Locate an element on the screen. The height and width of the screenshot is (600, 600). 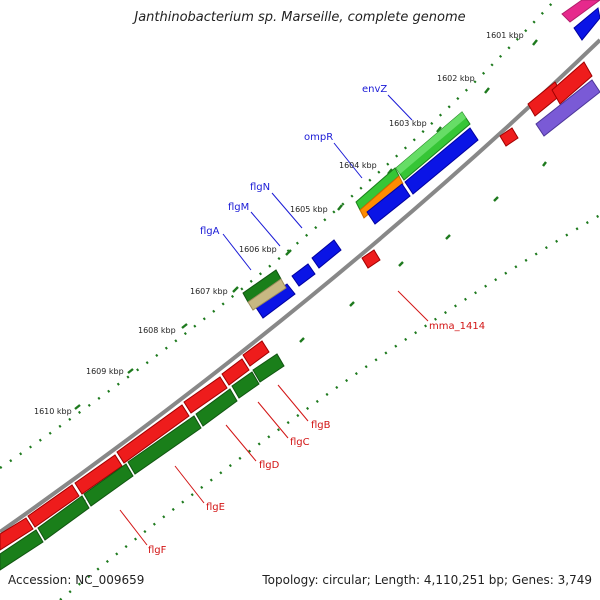
tick-label-1603: 1603 kbp is located at coordinates (408, 123).